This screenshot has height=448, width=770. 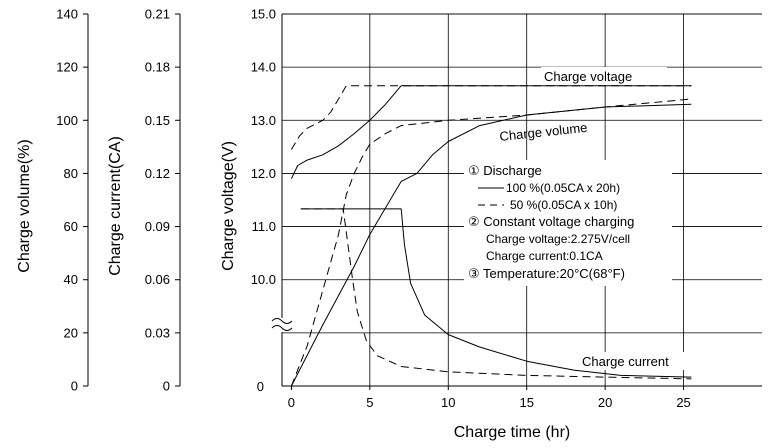 I want to click on charge-current-axis-title: Charge current(CA), so click(x=115, y=206).